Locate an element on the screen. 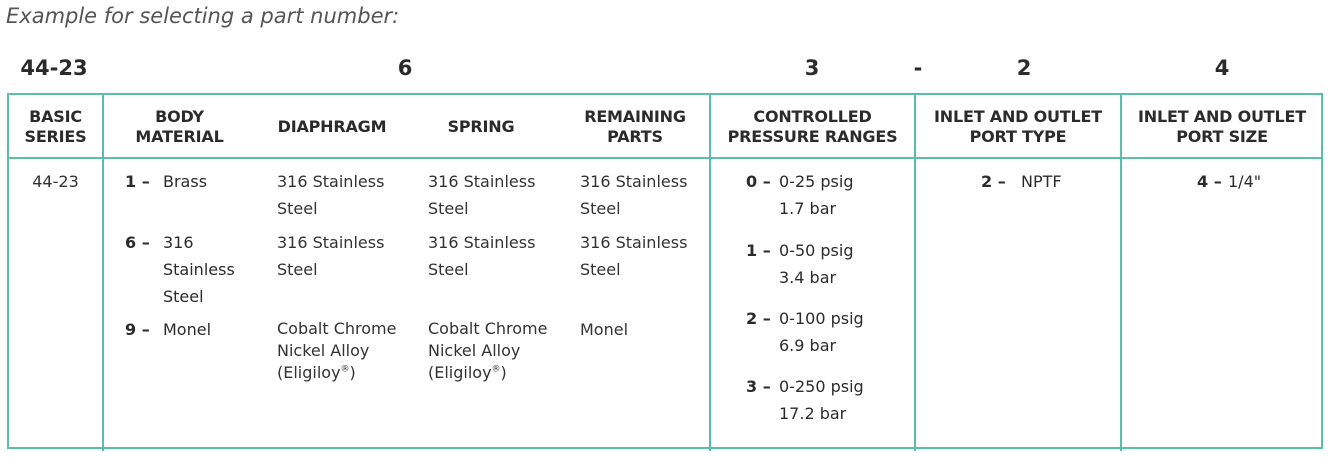  part-number-port-type: 2 is located at coordinates (1024, 68).